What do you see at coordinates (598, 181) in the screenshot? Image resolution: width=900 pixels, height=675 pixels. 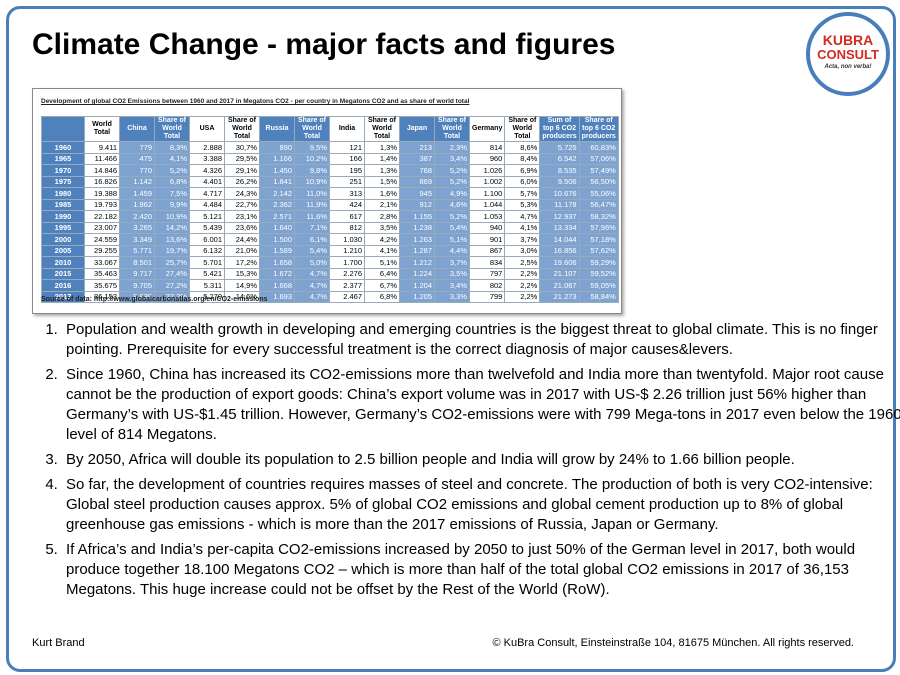 I see `table-cell: 56,50%` at bounding box center [598, 181].